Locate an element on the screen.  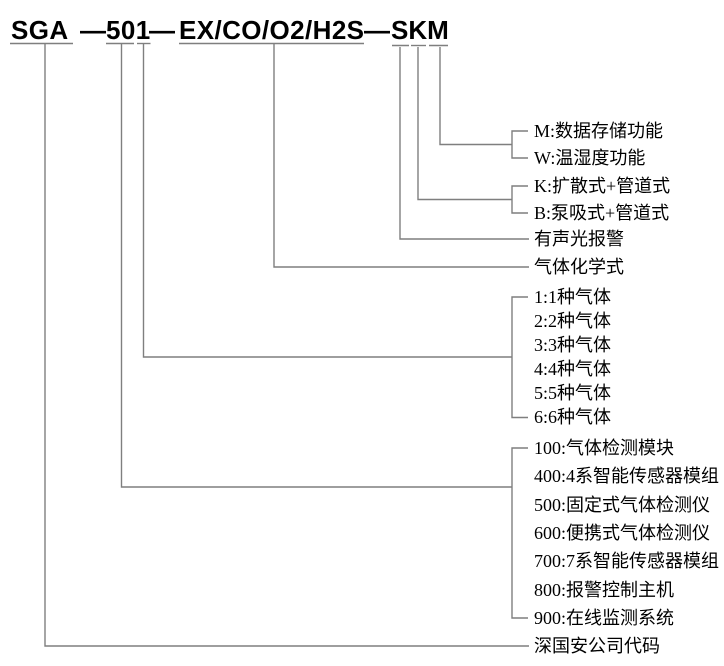
connector-gas-formula-line is located at coordinates (401, 156).